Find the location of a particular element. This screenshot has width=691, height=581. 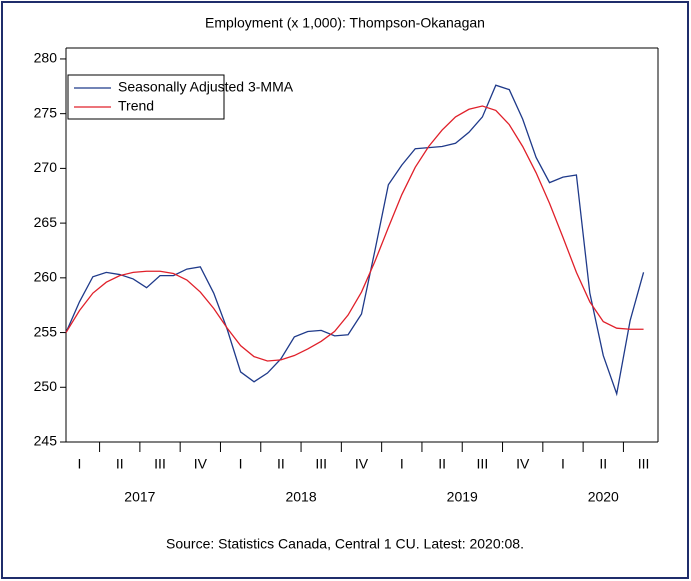

year-label: 2019 is located at coordinates (462, 497).